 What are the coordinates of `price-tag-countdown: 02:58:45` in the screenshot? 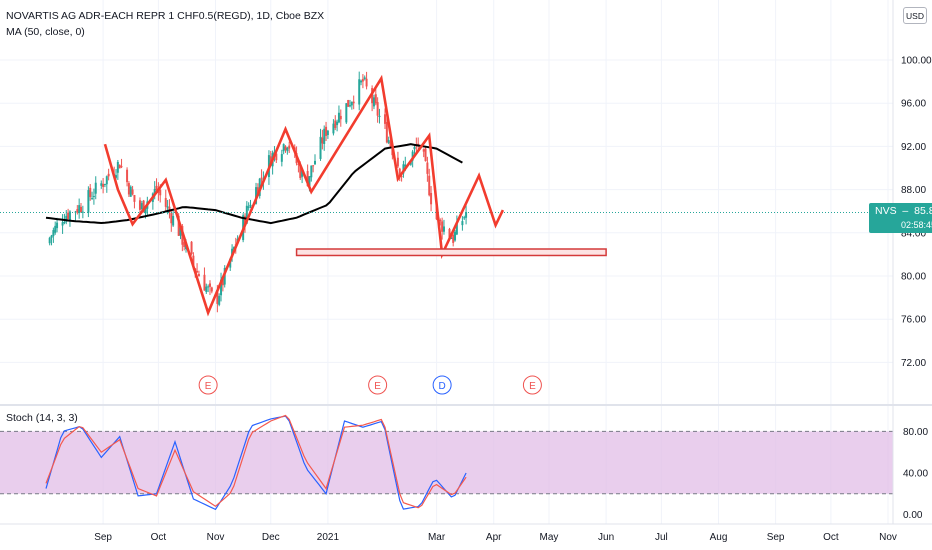 It's located at (916, 225).